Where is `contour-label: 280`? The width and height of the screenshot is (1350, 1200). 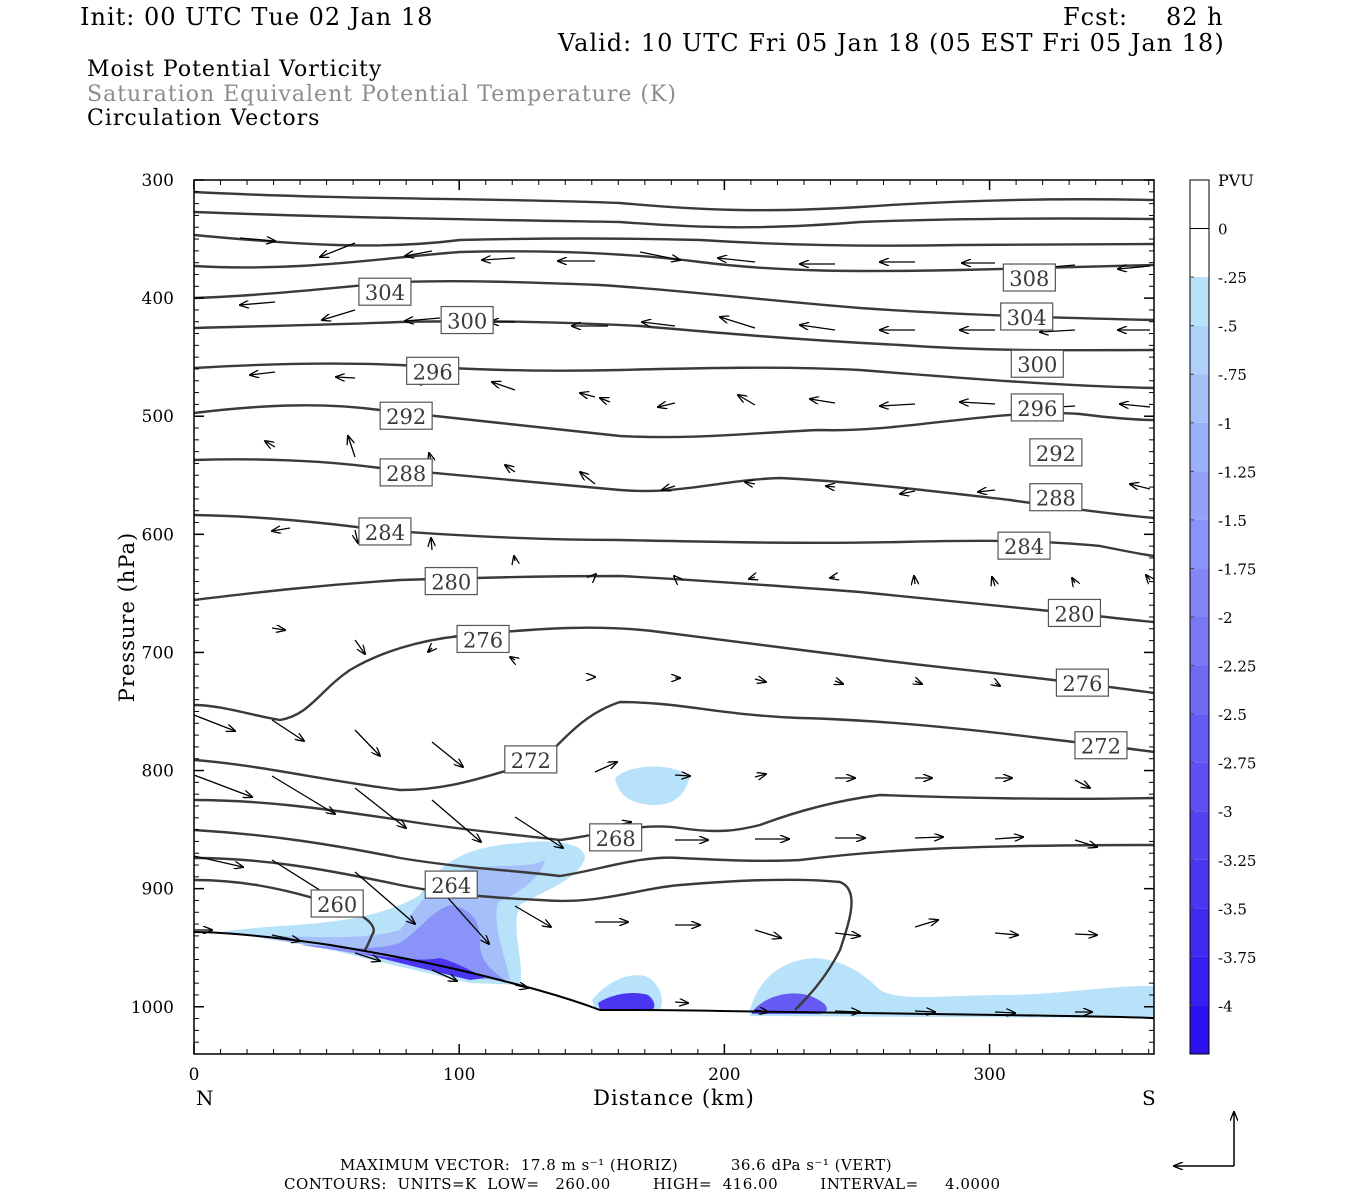 contour-label: 280 is located at coordinates (451, 581).